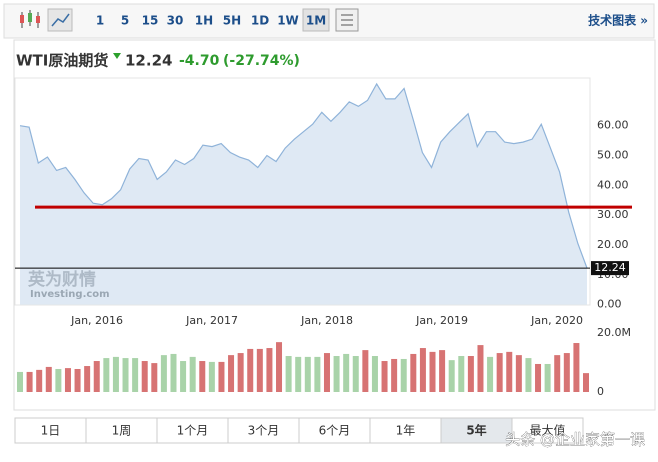  What do you see at coordinates (613, 244) in the screenshot?
I see `y-tick-label: 20.00` at bounding box center [613, 244].